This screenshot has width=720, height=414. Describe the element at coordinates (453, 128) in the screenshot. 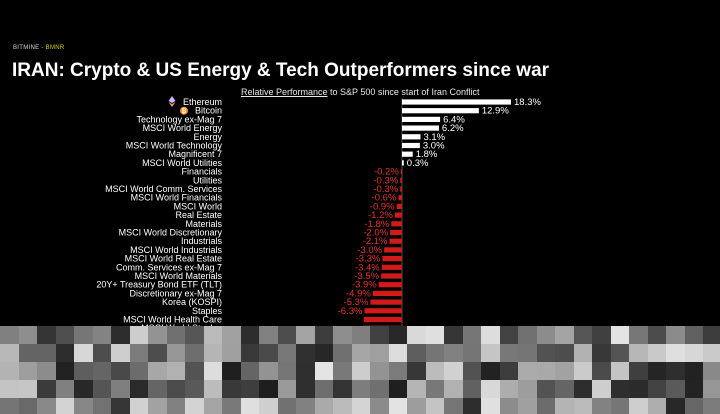

I see `data-label-msci-world-energy: 6.2%` at that location.